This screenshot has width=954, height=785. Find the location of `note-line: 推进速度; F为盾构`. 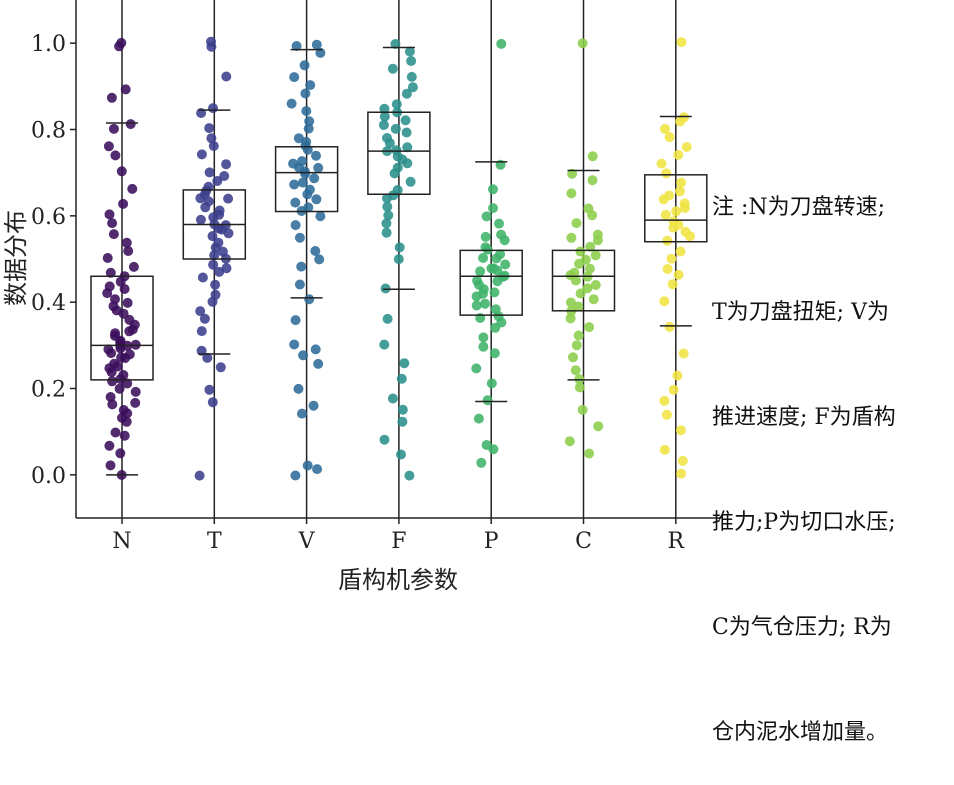

note-line: 推进速度; F为盾构 is located at coordinates (804, 417).